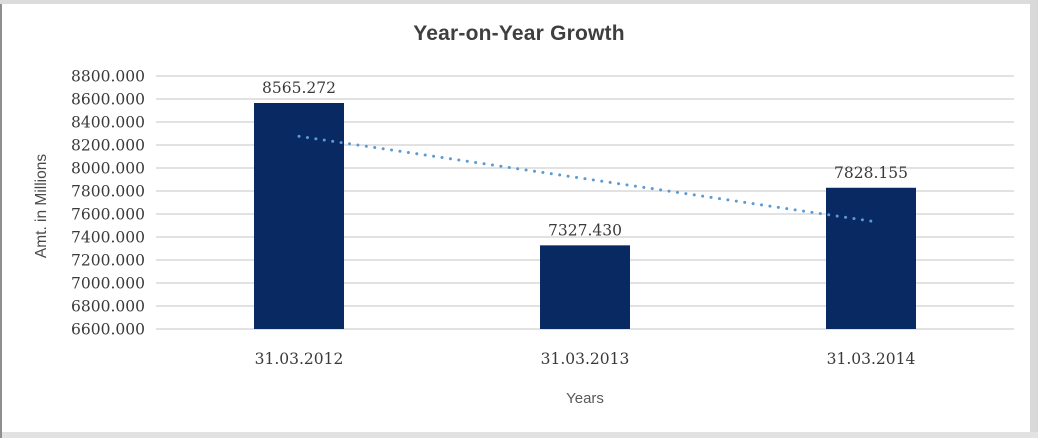 This screenshot has height=438, width=1038. I want to click on window-edge-left, so click(1, 221).